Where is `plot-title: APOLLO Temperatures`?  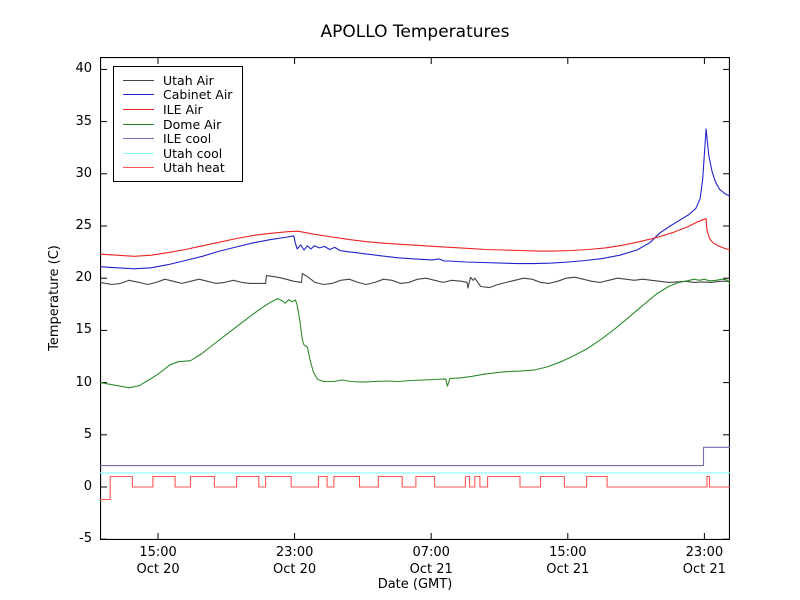 plot-title: APOLLO Temperatures is located at coordinates (415, 32).